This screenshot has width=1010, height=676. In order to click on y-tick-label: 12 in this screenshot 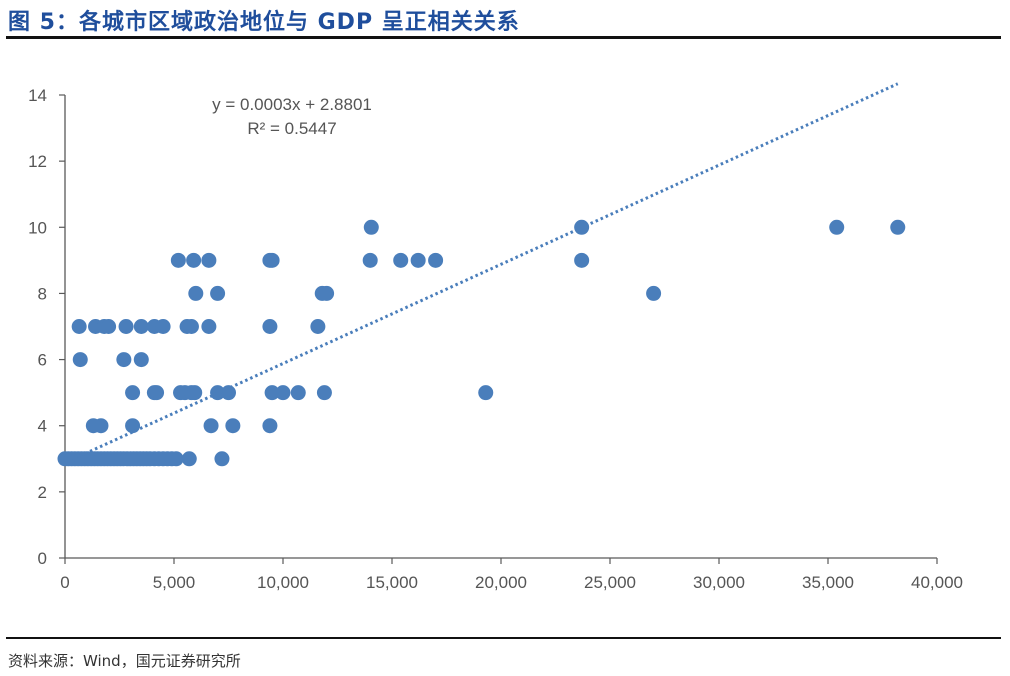, I will do `click(37, 161)`.